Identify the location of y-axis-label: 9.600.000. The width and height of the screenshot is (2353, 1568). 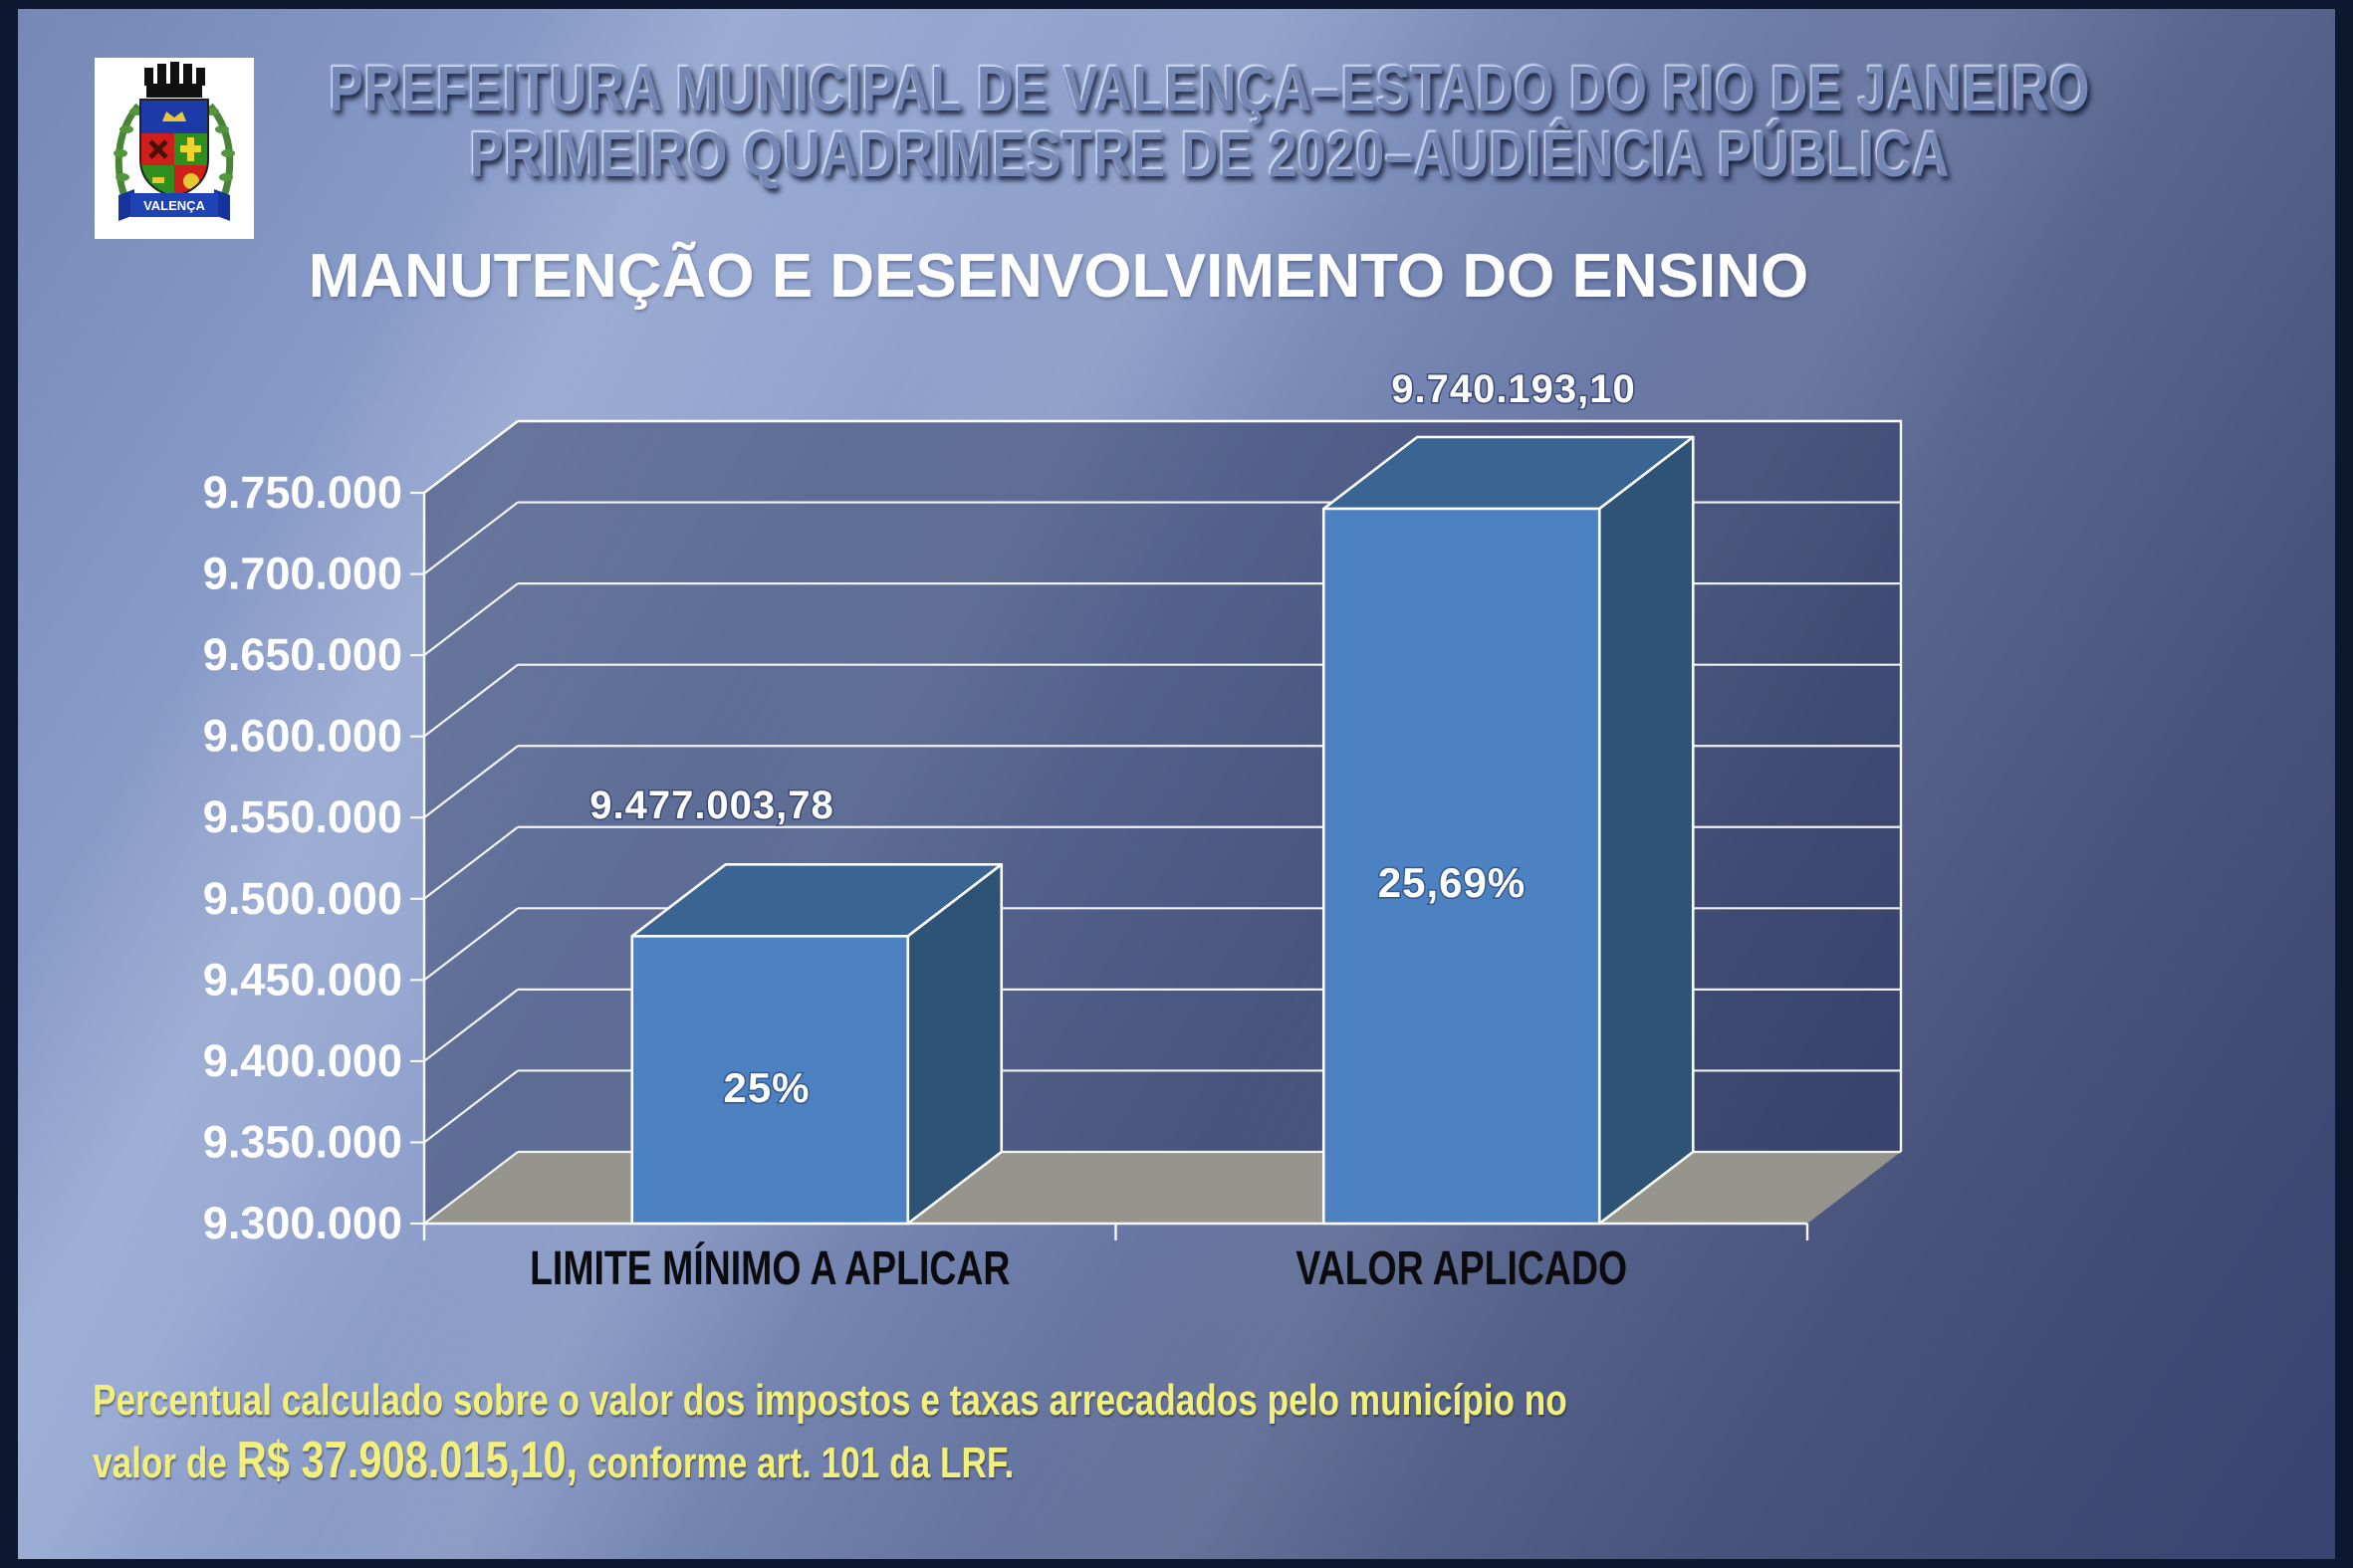
(302, 736).